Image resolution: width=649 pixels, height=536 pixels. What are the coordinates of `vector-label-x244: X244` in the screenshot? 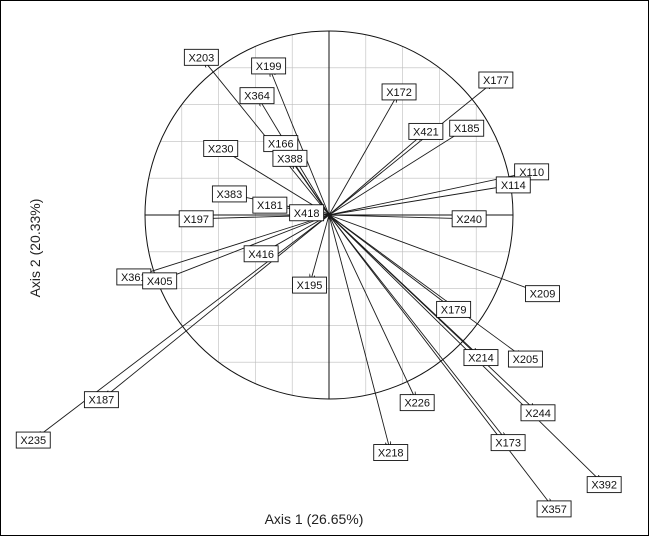 It's located at (538, 413).